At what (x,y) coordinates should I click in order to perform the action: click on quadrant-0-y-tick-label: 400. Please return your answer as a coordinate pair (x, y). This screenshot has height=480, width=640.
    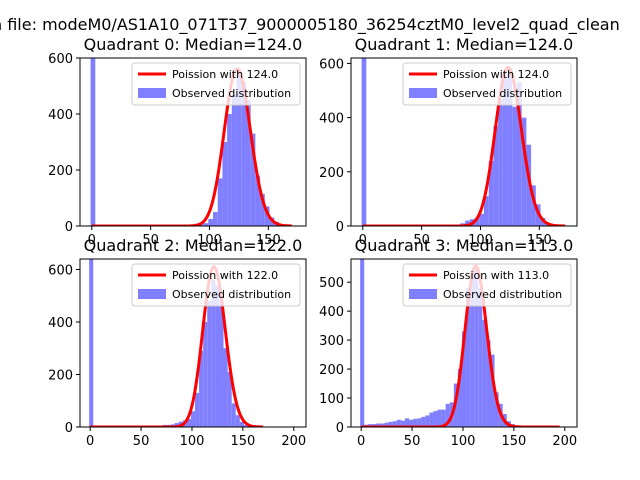
    Looking at the image, I should click on (60, 115).